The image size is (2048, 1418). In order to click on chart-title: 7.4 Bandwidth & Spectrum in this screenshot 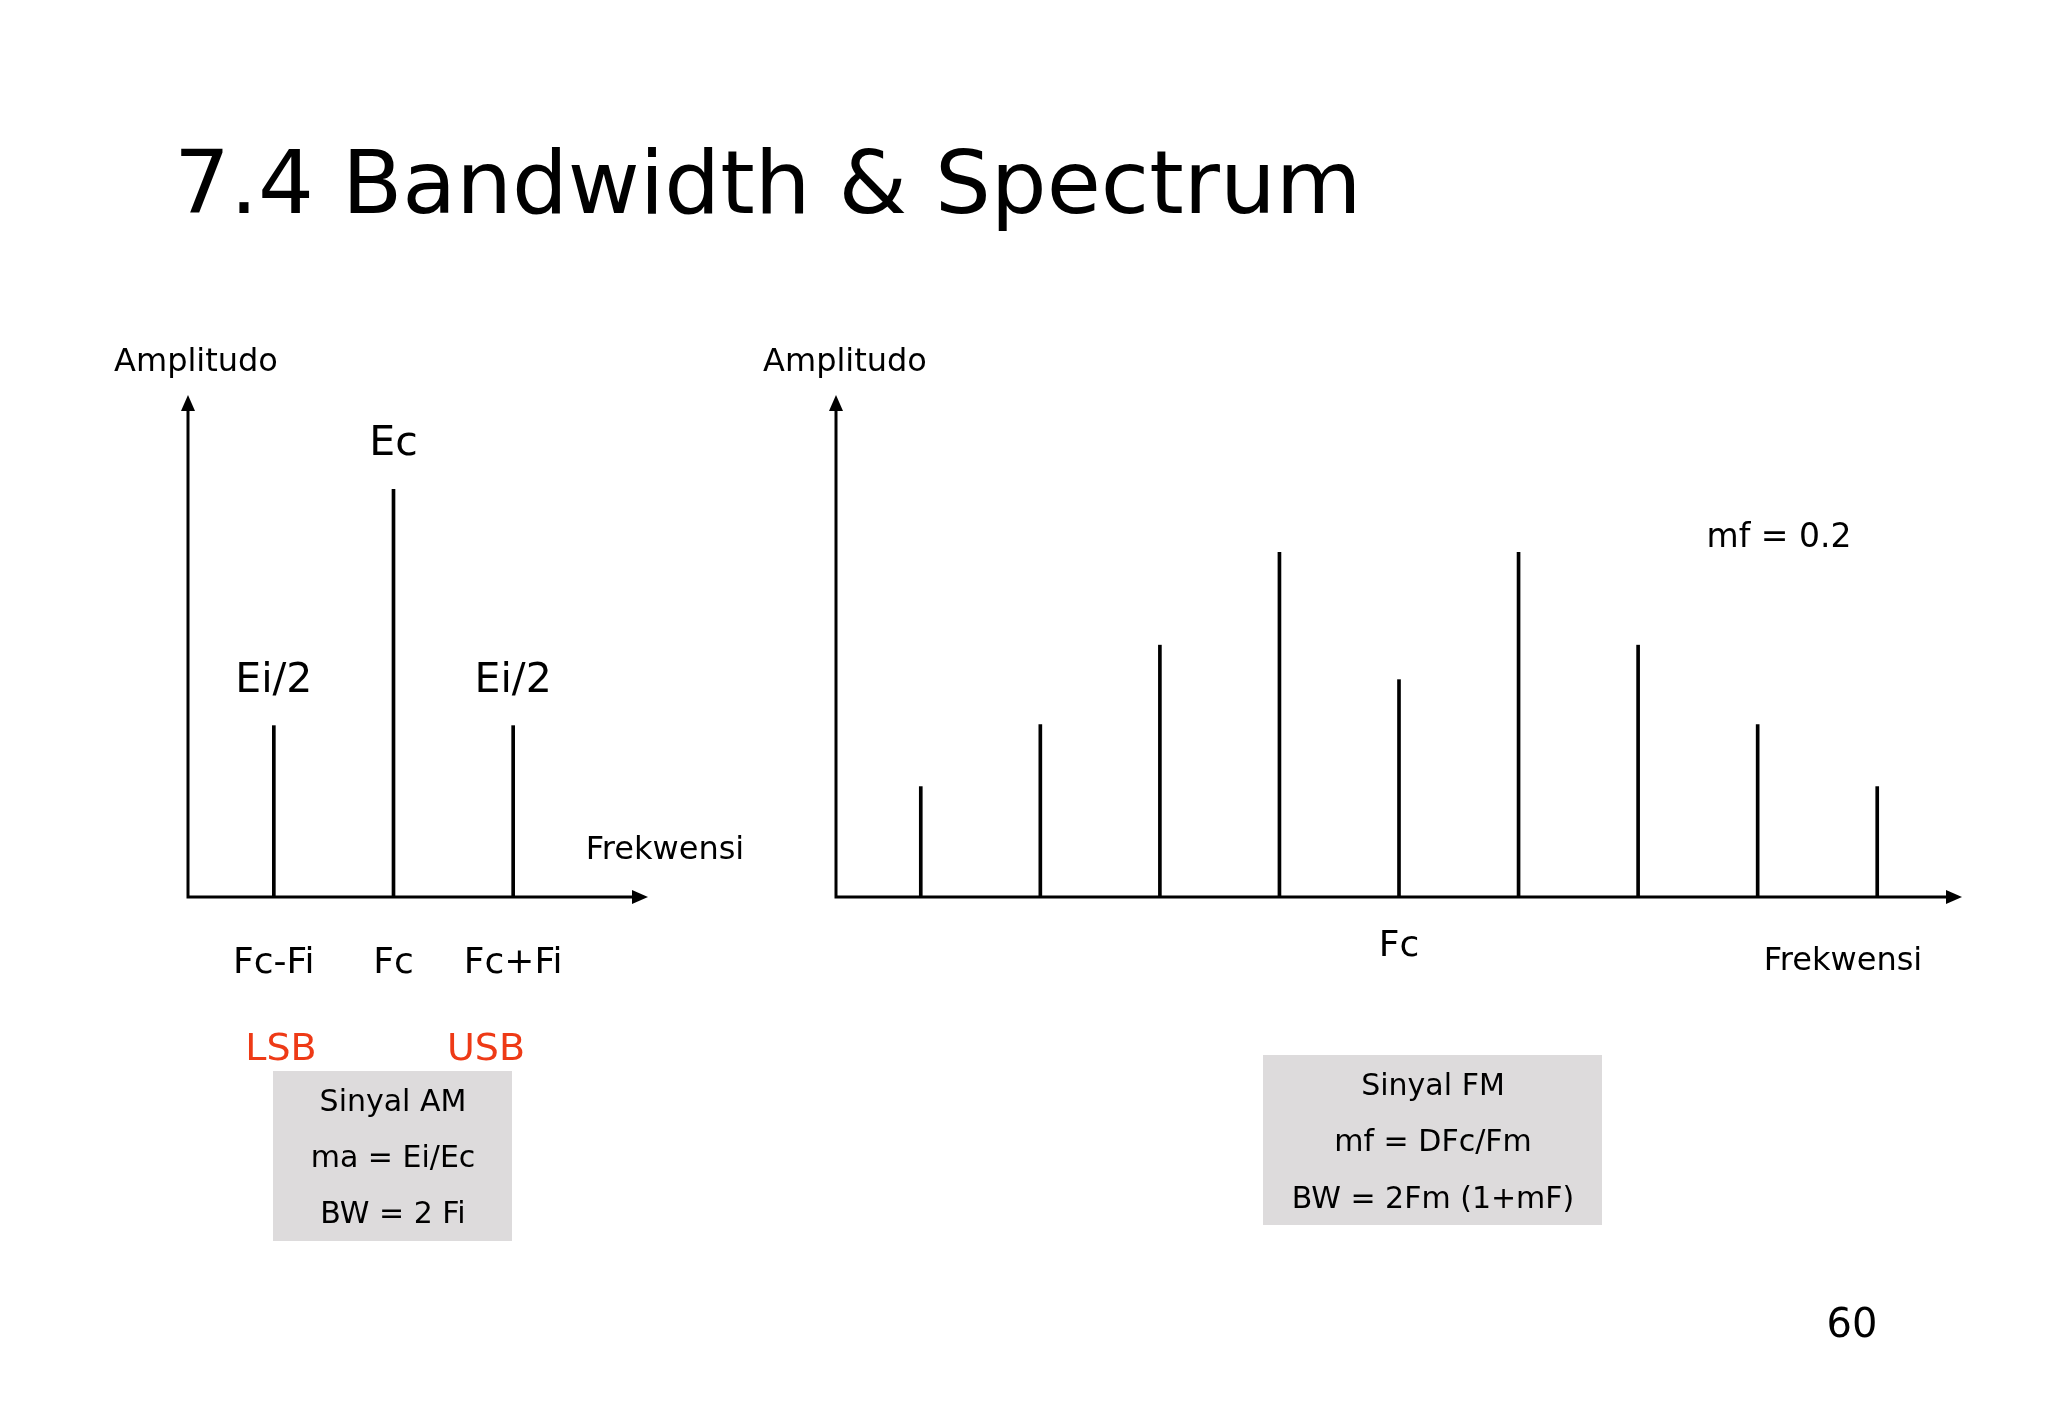, I will do `click(768, 182)`.